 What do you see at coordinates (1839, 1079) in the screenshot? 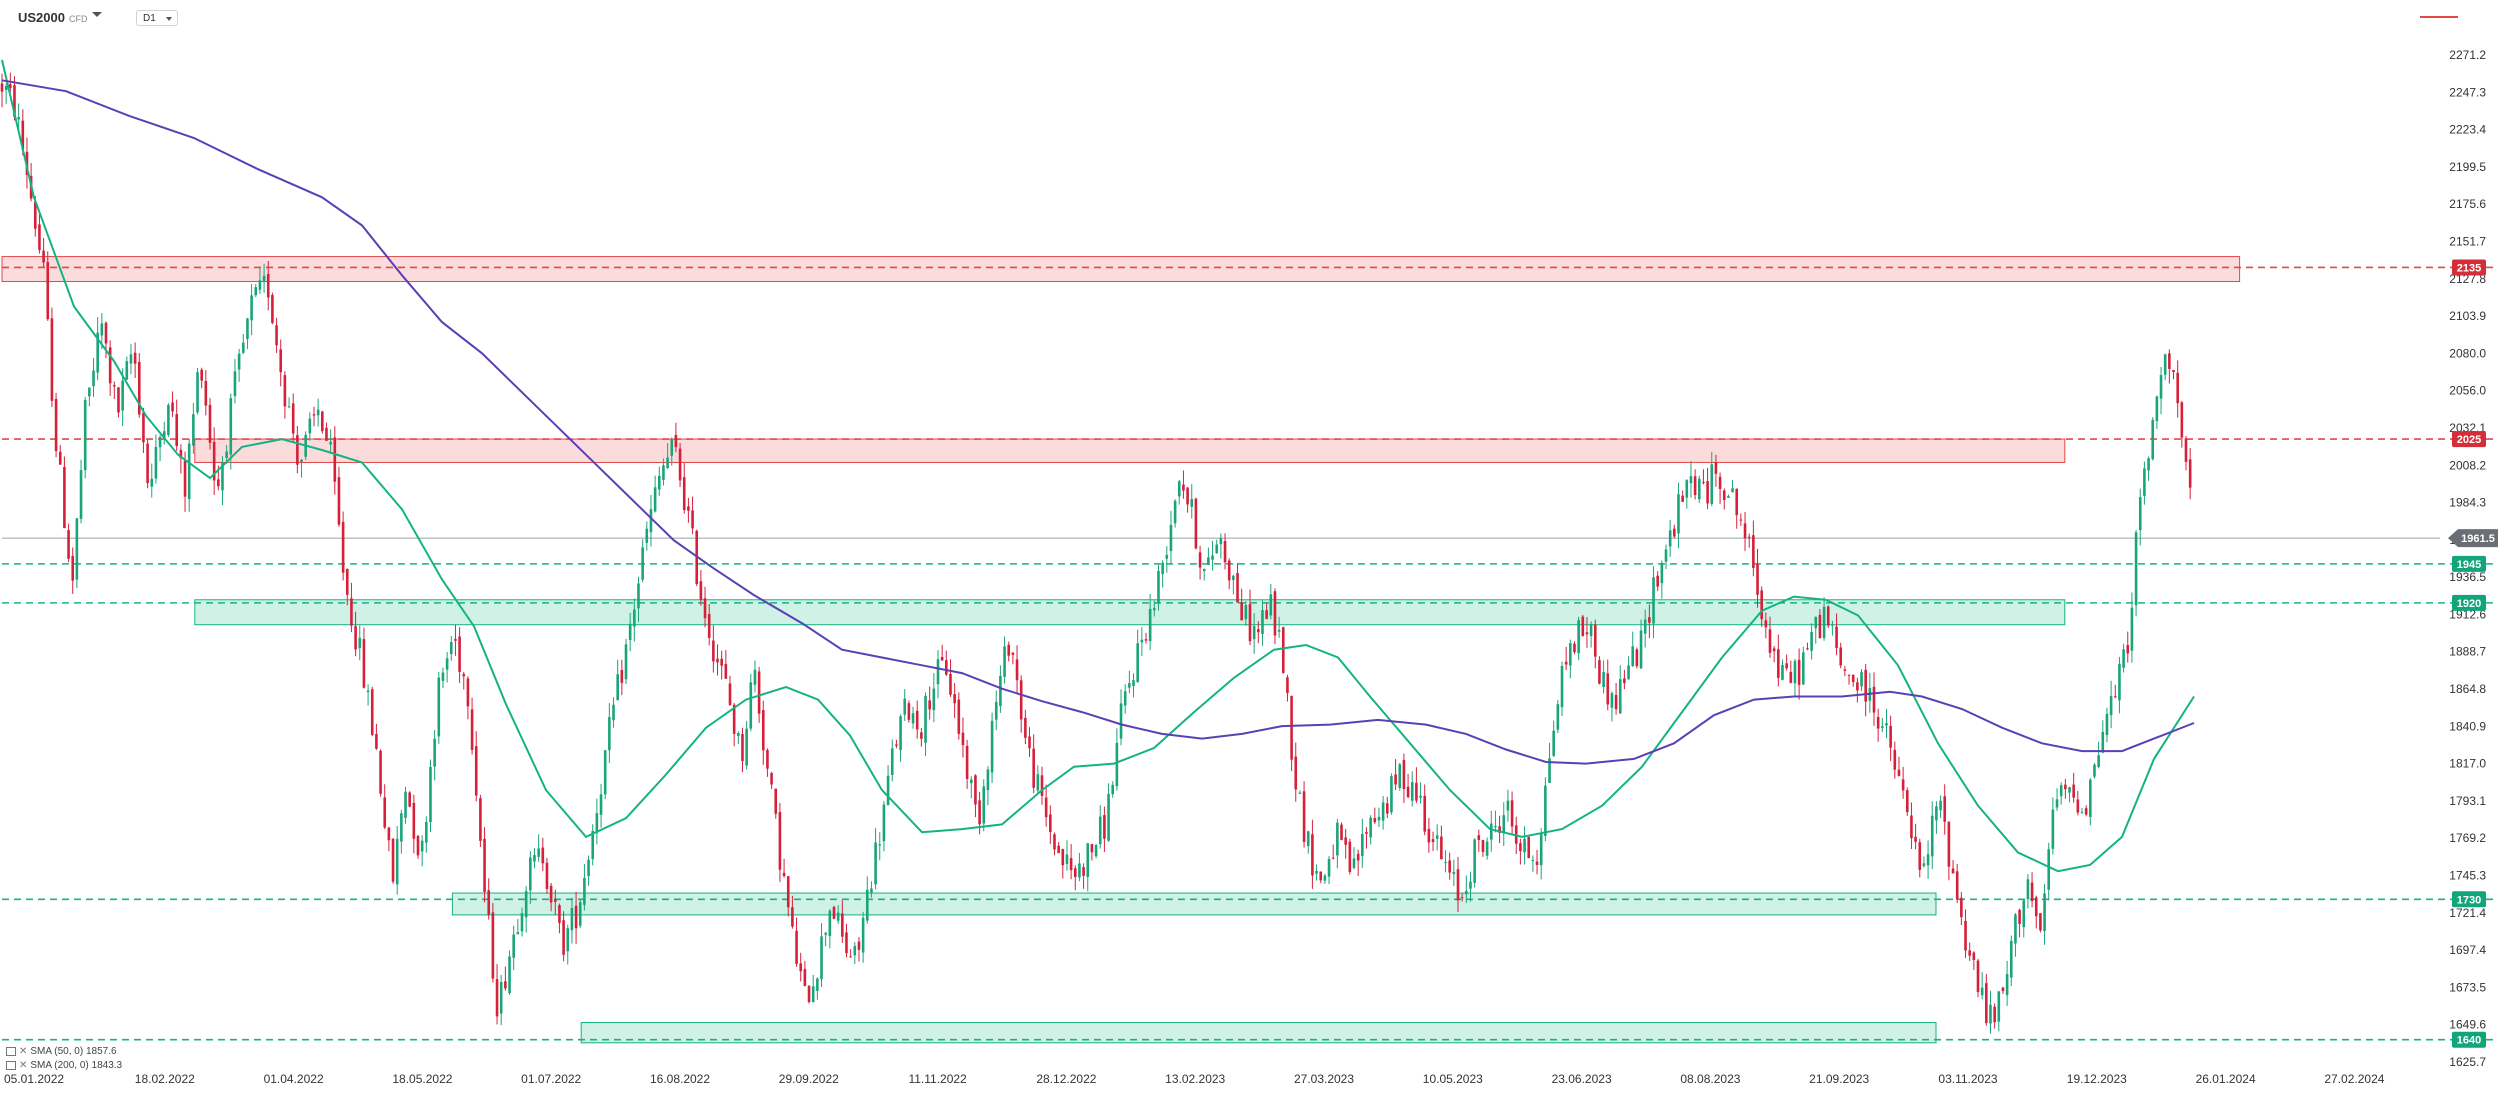
I see `x-tick-label: 21.09.2023` at bounding box center [1839, 1079].